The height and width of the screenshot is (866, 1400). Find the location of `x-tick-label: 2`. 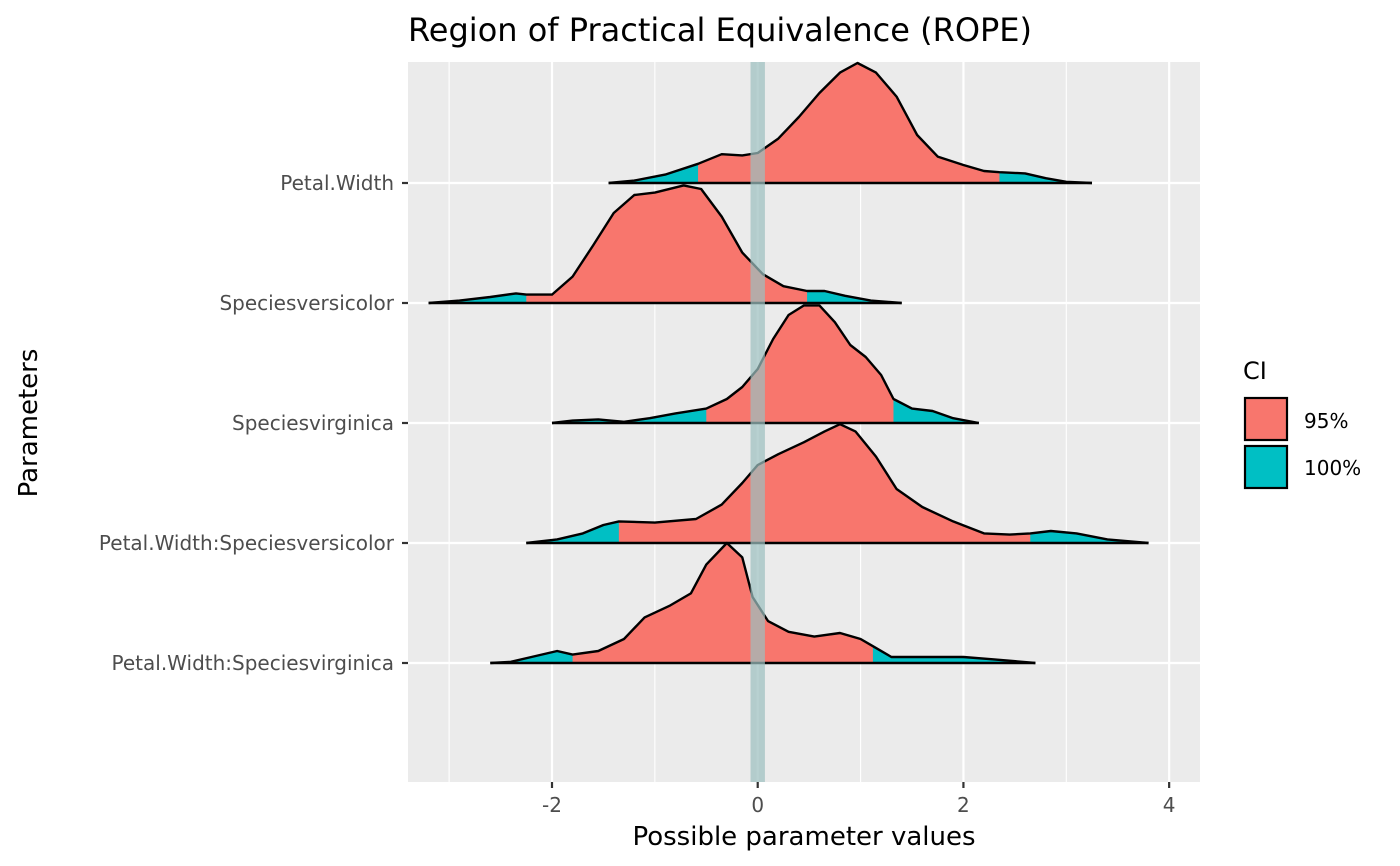

x-tick-label: 2 is located at coordinates (963, 805).